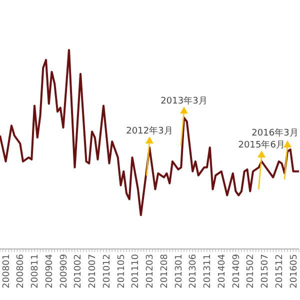 The height and width of the screenshot is (300, 300). What do you see at coordinates (107, 271) in the screenshot?
I see `x-tick-label: 201012` at bounding box center [107, 271].